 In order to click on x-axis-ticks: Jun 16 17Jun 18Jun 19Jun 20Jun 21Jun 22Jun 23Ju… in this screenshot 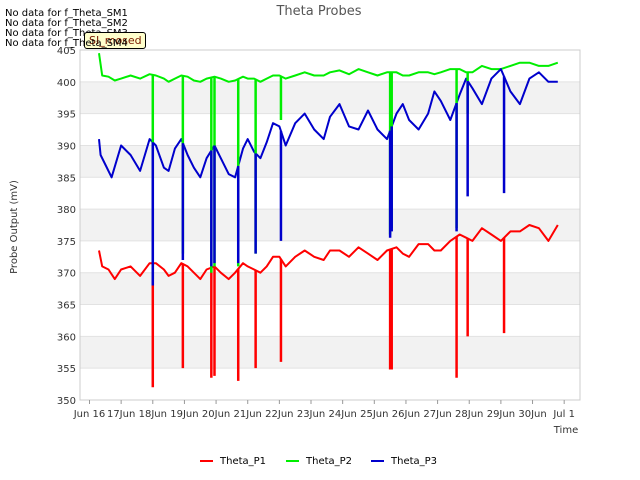, I will do `click(324, 410)`.